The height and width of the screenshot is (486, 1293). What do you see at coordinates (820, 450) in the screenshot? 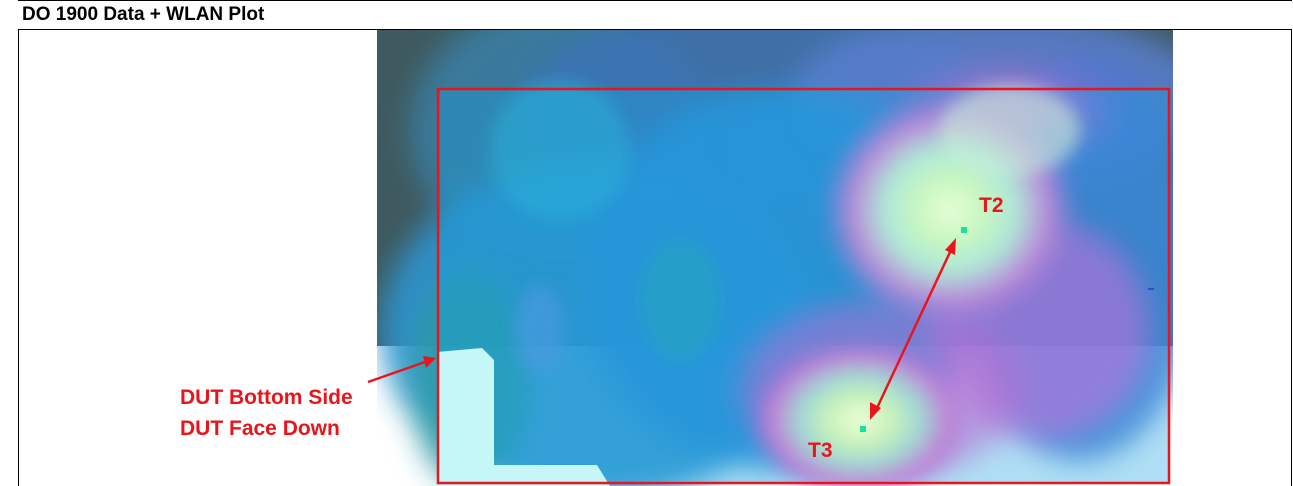
I see `marker-label-t3: T3` at bounding box center [820, 450].